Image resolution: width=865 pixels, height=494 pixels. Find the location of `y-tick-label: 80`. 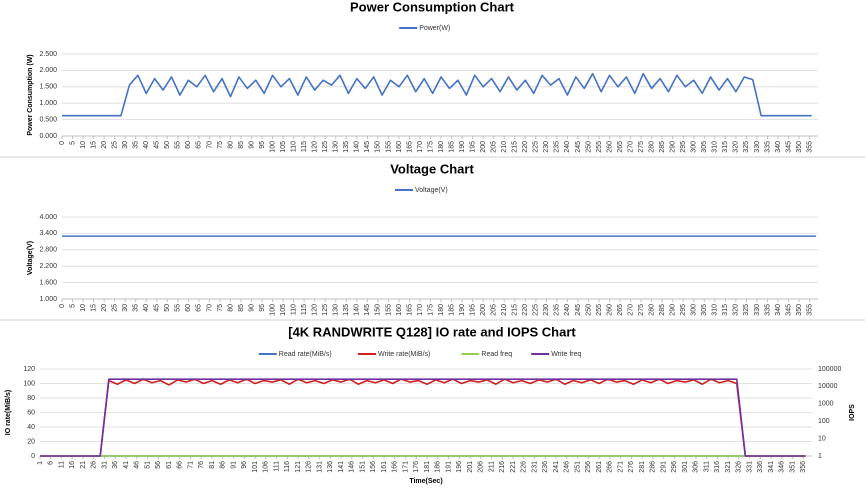

y-tick-label: 80 is located at coordinates (31, 398).